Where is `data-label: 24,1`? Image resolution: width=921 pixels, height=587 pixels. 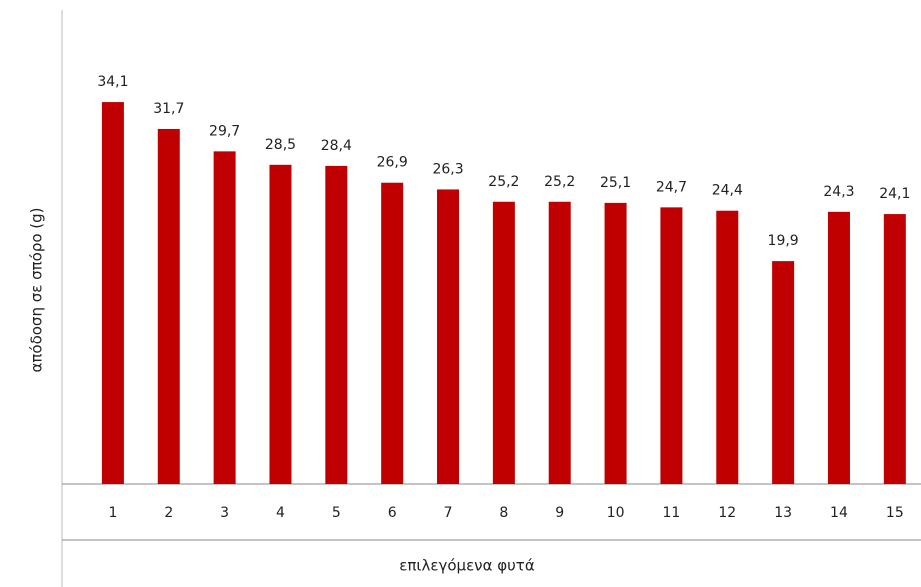
data-label: 24,1 is located at coordinates (894, 194).